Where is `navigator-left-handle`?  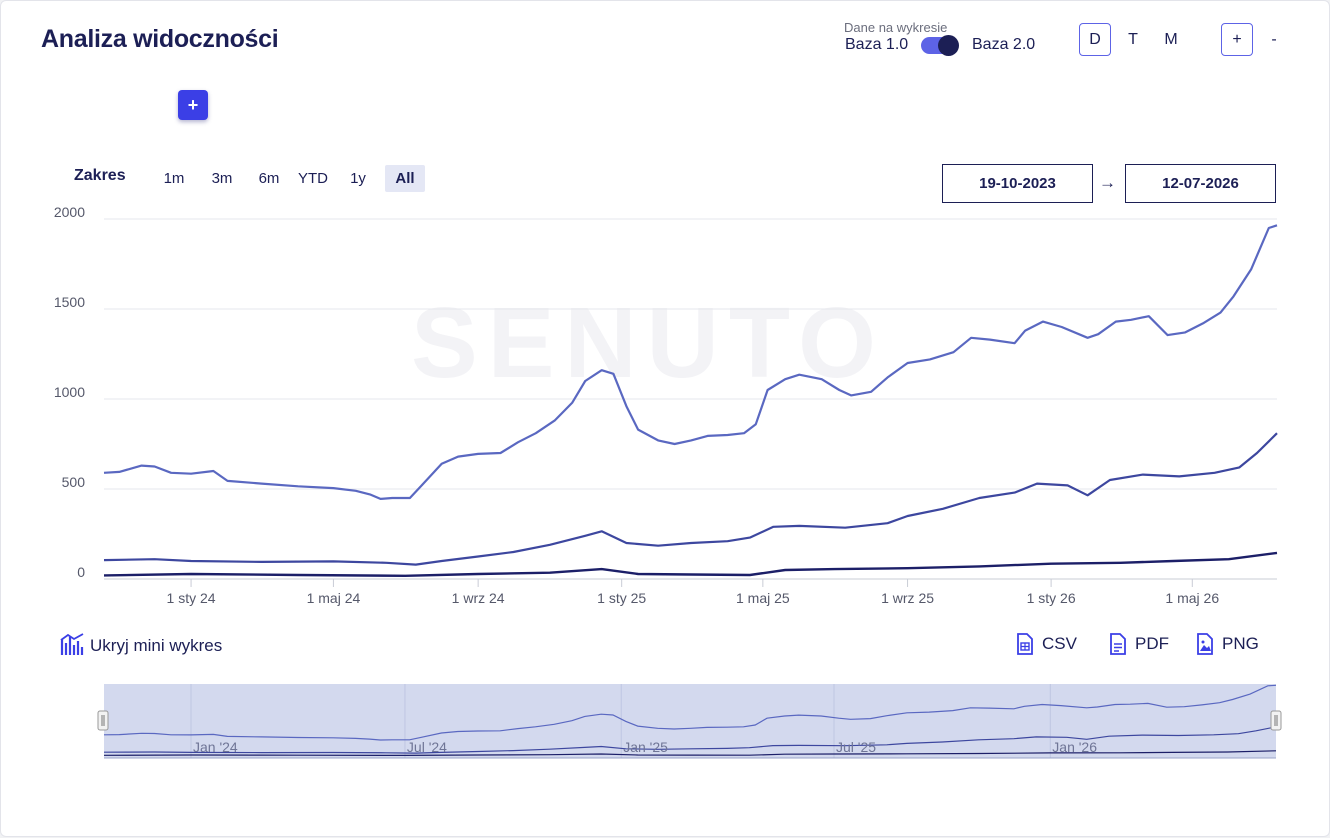
navigator-left-handle is located at coordinates (103, 720).